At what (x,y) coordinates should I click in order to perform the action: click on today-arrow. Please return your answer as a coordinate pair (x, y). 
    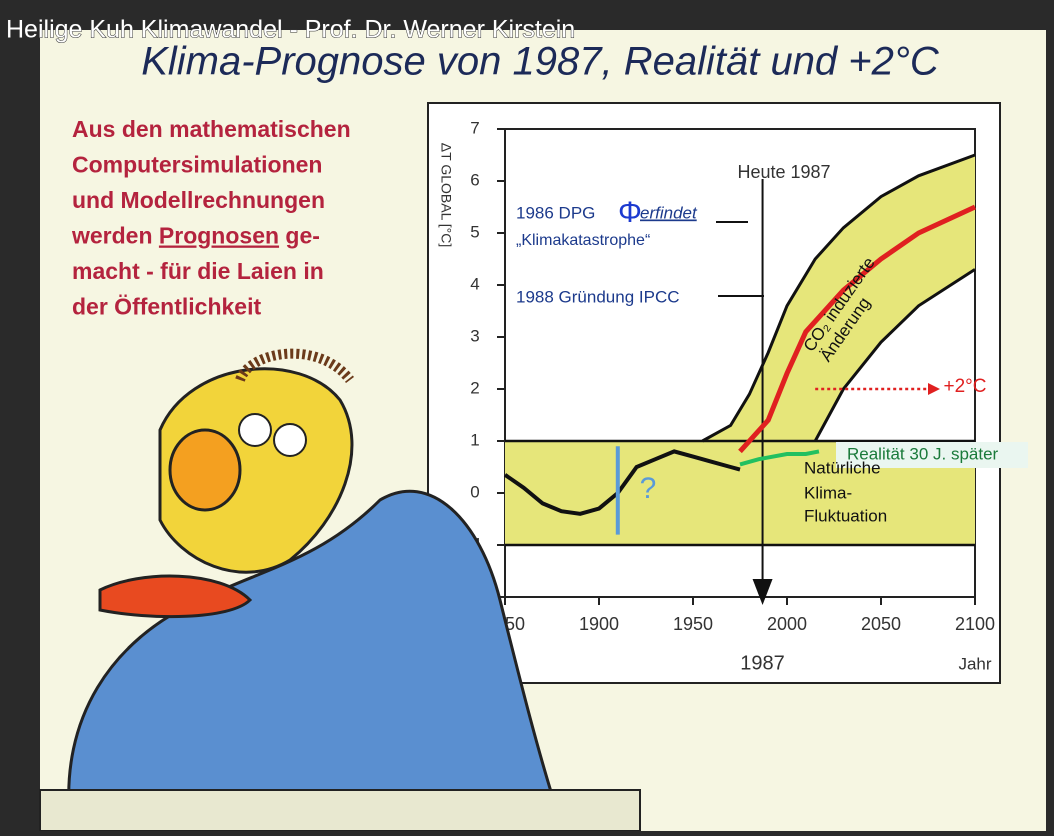
    Looking at the image, I should click on (762, 592).